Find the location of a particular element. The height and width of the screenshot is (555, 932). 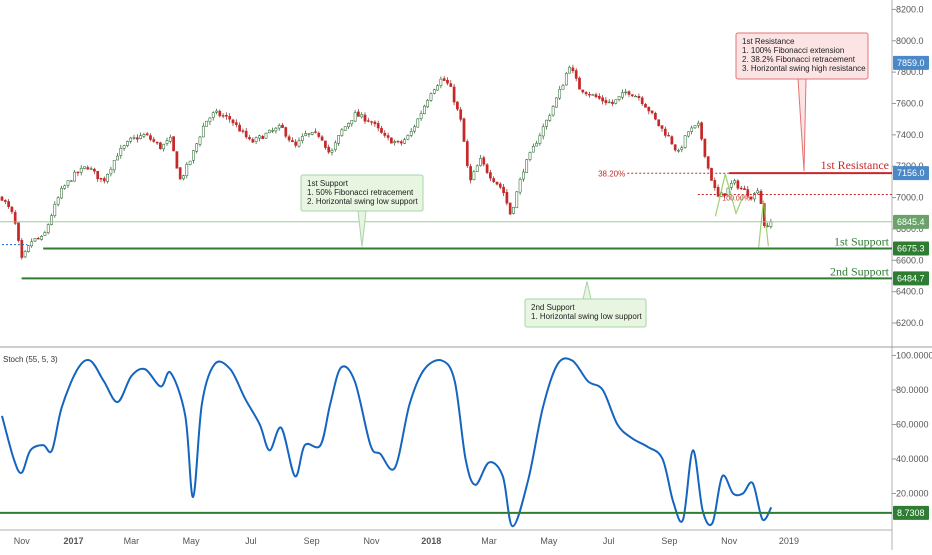

support-1-note-line: 2. Horizontal swing low support is located at coordinates (362, 201).